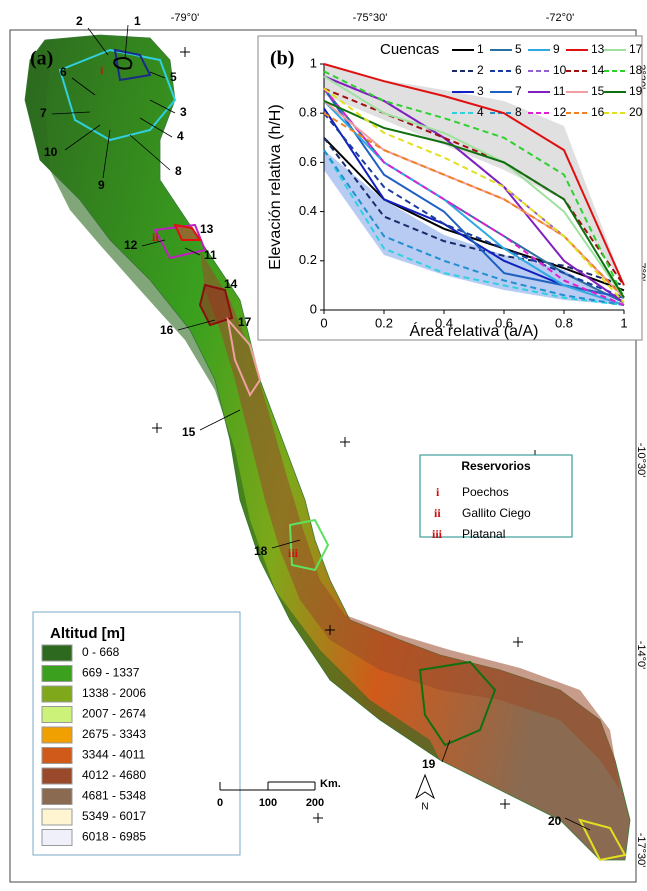 The width and height of the screenshot is (647, 891). What do you see at coordinates (63, 72) in the screenshot?
I see `basin-label: 6` at bounding box center [63, 72].